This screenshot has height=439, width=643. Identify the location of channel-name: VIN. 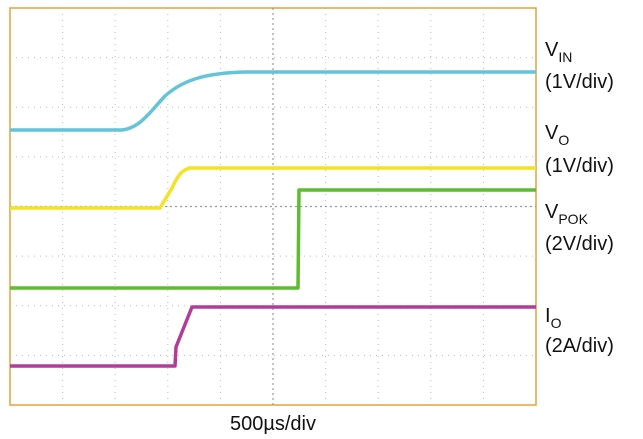
(558, 52).